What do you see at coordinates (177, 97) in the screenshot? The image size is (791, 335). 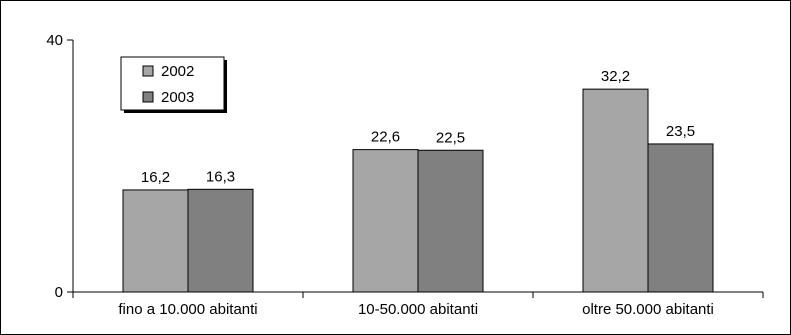 I see `legend-label-2003: 2003` at bounding box center [177, 97].